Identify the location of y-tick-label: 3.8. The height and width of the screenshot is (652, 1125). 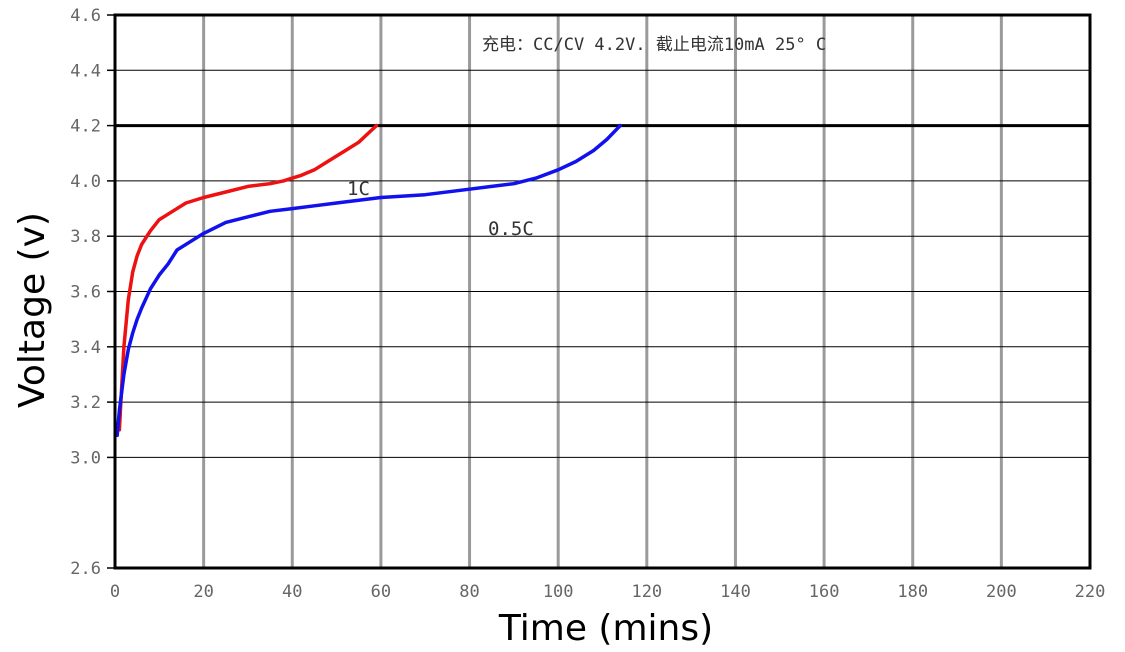
(85, 237).